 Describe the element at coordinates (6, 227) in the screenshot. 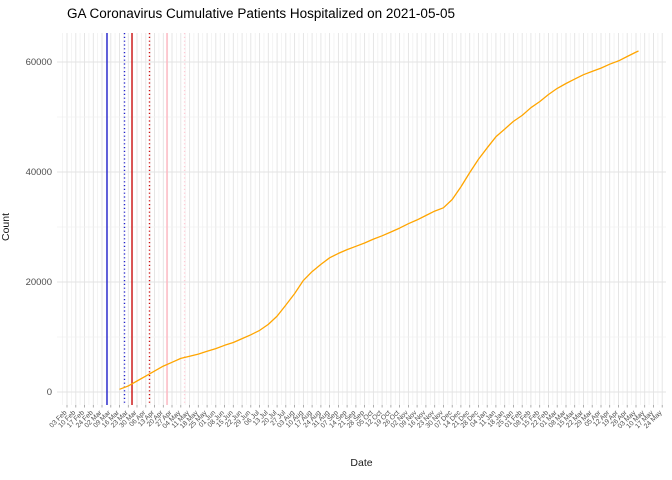

I see `y-axis-title: Count` at that location.